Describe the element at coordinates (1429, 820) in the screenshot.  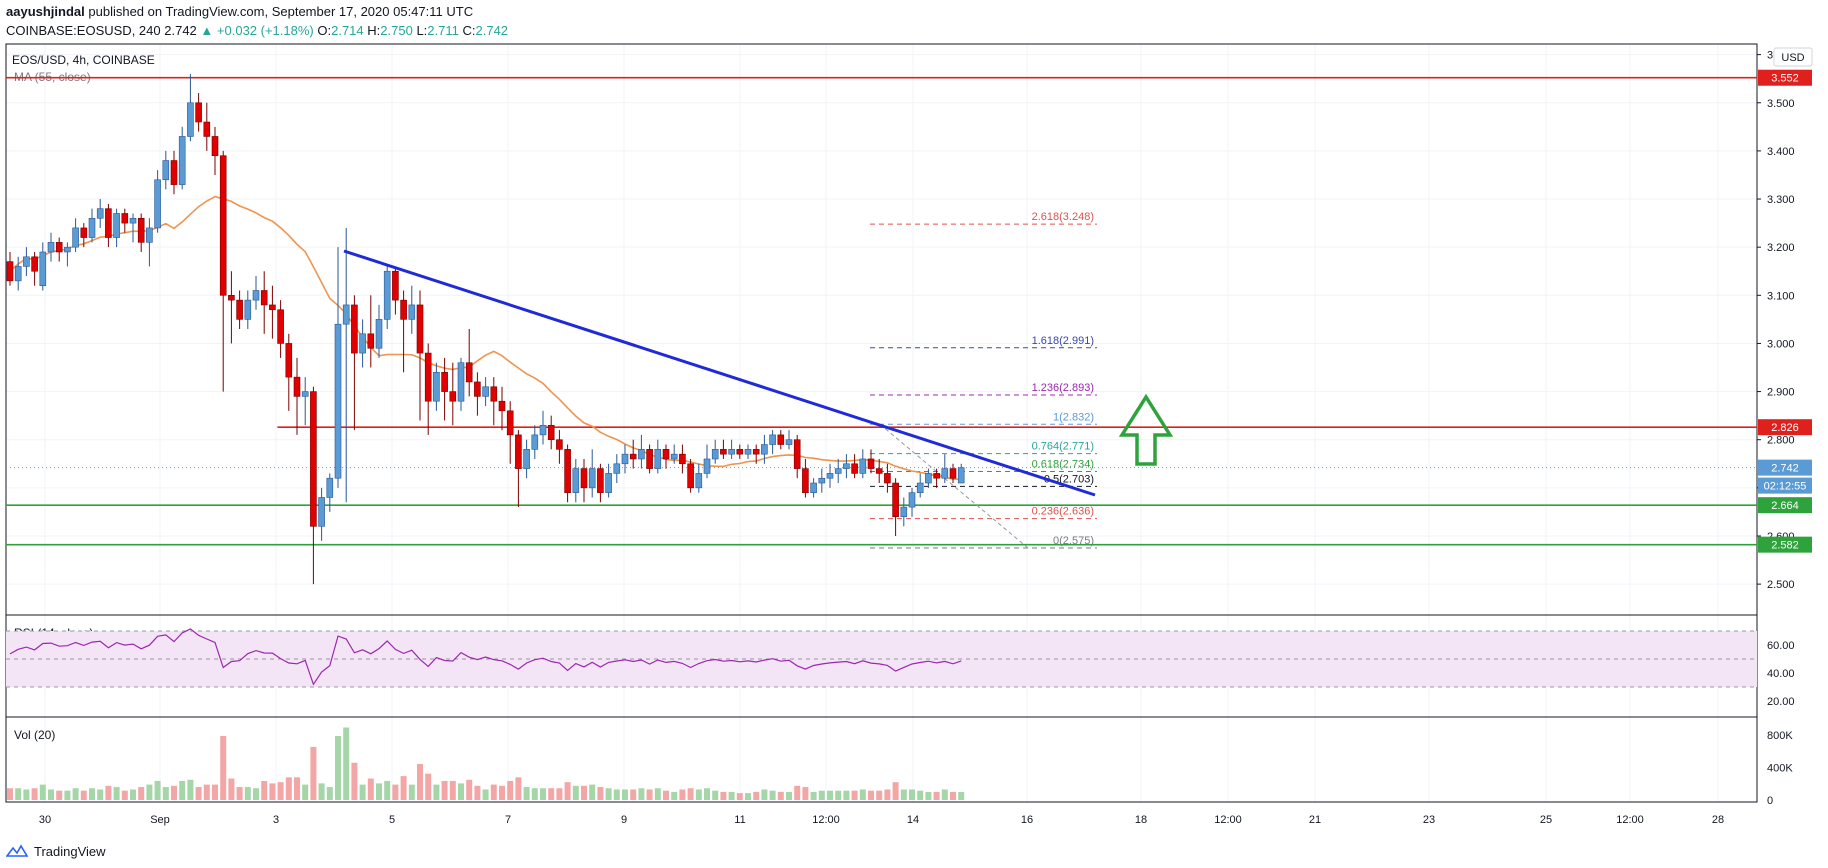
I see `time-tick-label: 23` at that location.